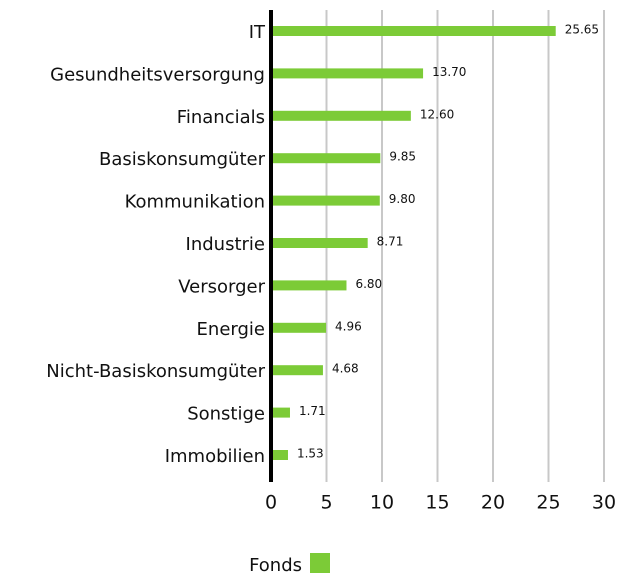 The image size is (619, 575). Describe the element at coordinates (231, 329) in the screenshot. I see `y-tick-label: Energie` at that location.